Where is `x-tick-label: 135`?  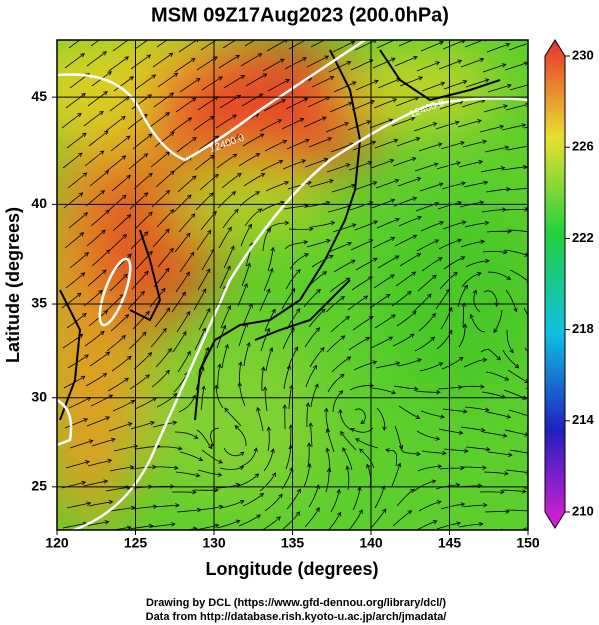 x-tick-label: 135 is located at coordinates (293, 543).